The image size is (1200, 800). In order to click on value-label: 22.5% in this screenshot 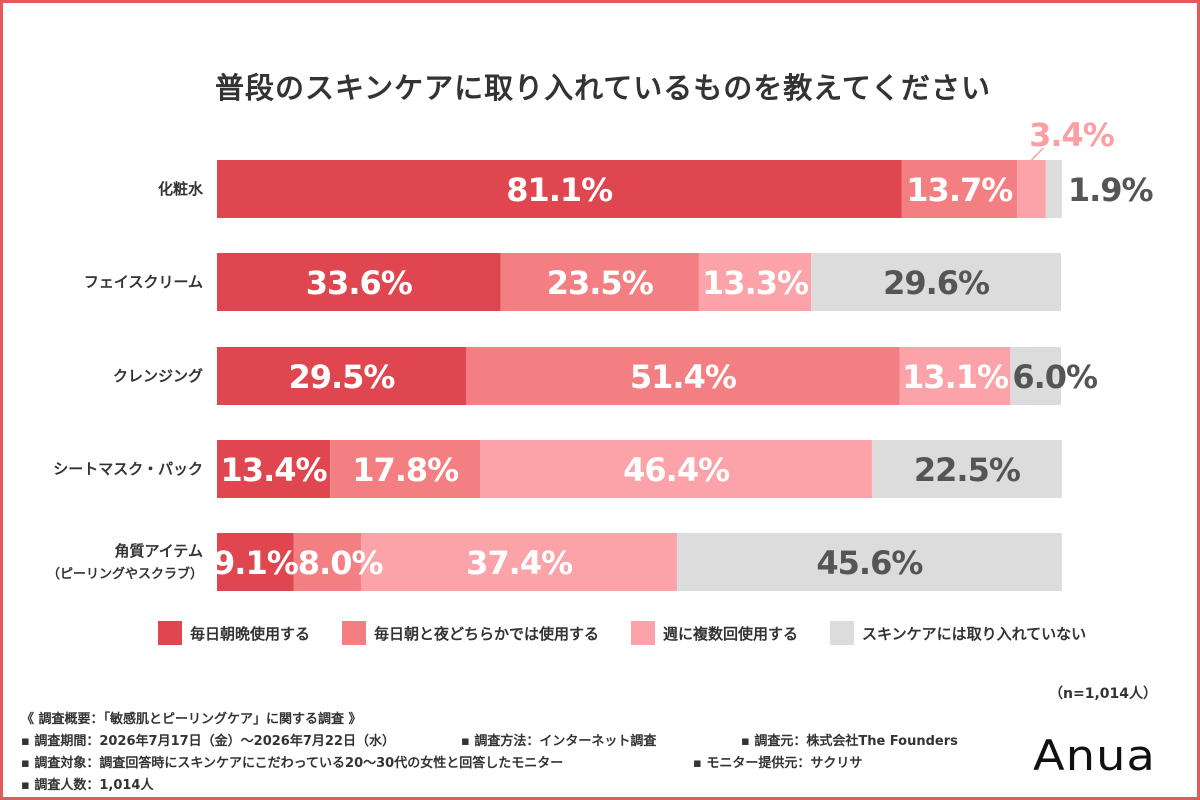, I will do `click(967, 470)`.